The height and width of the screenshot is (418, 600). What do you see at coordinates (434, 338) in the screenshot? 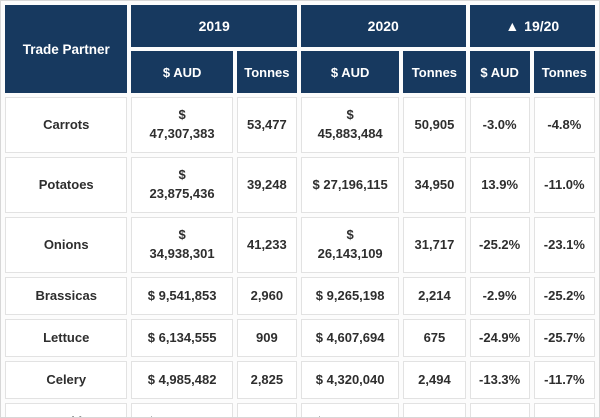
I see `tonnes-2020-cell: 675` at bounding box center [434, 338].